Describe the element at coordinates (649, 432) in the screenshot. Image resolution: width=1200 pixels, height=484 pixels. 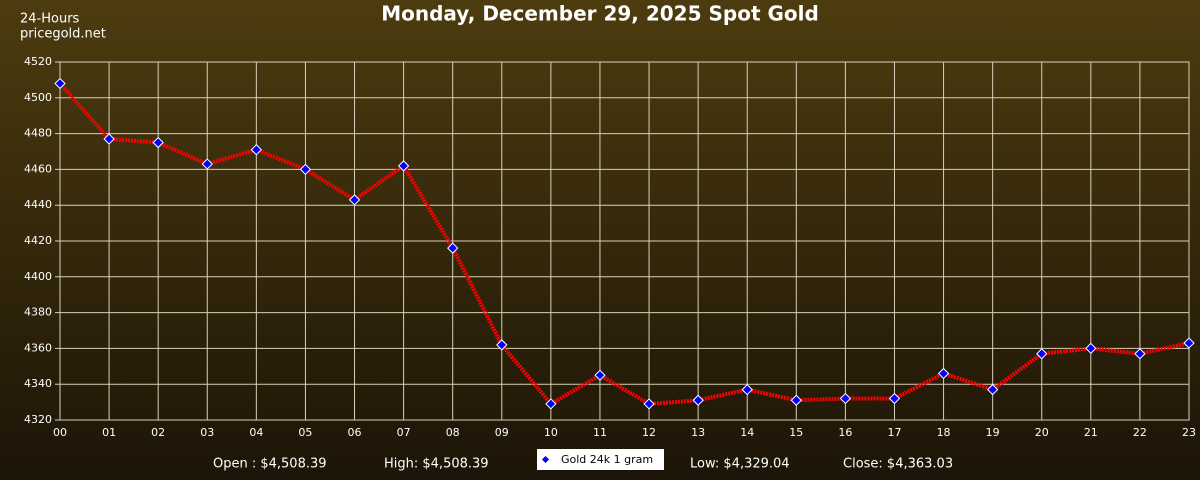
I see `x-tick-label: 12` at that location.